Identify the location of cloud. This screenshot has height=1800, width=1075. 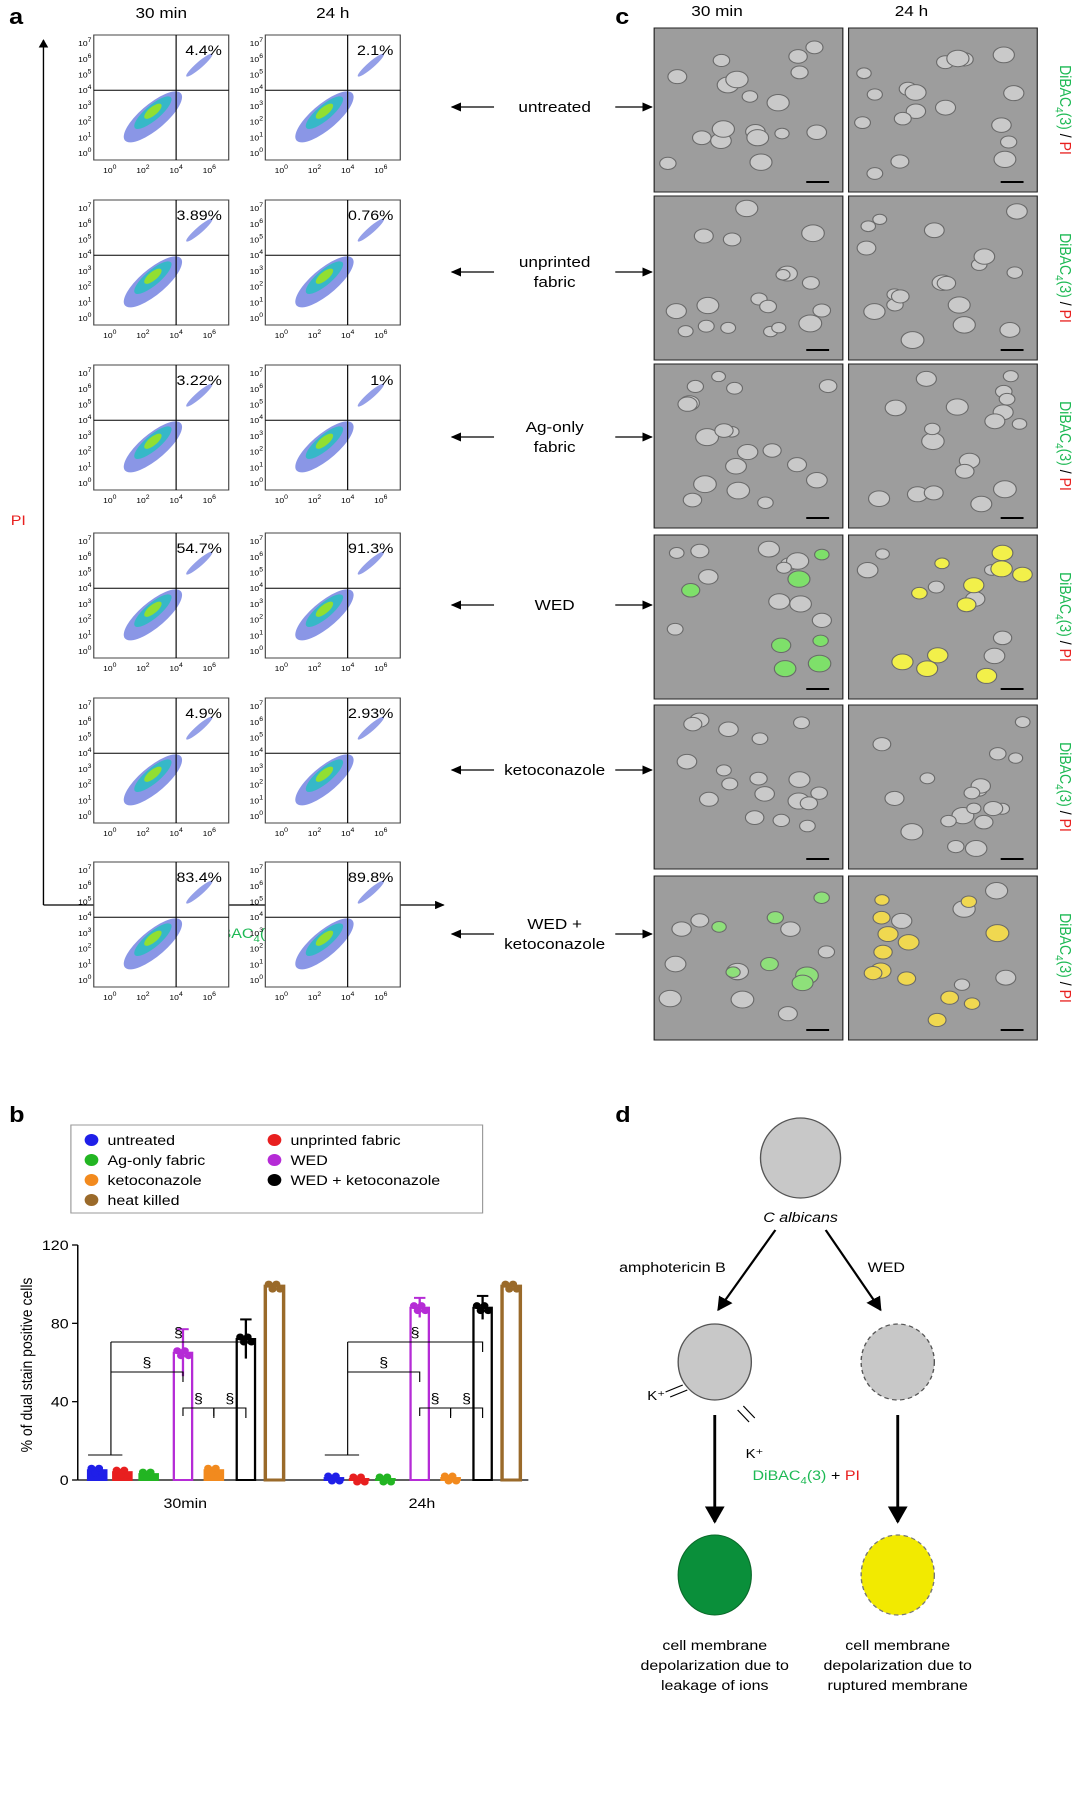
(199, 395).